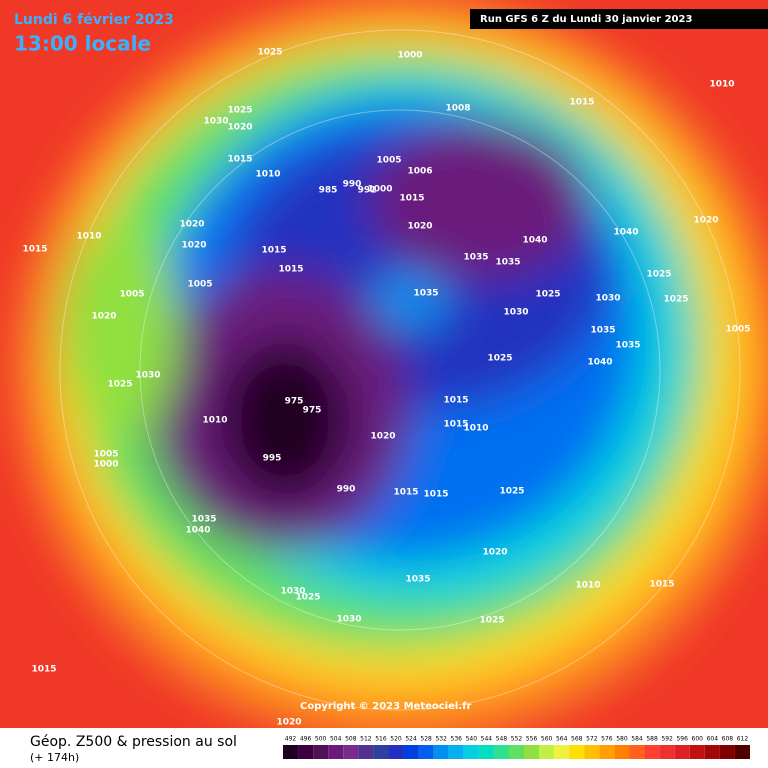  What do you see at coordinates (352, 185) in the screenshot?
I see `isobar-label: 990` at bounding box center [352, 185].